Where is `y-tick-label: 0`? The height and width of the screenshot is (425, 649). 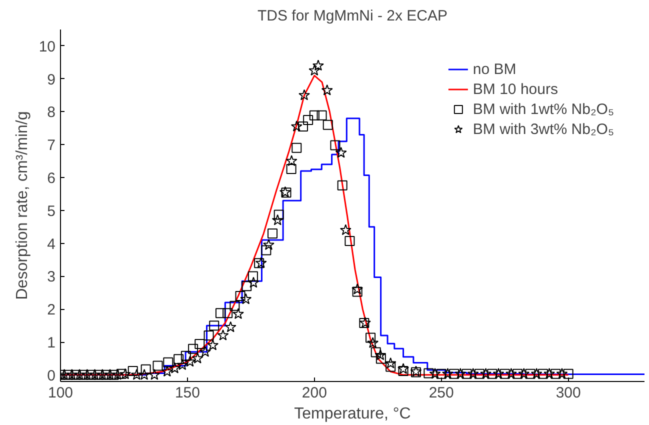
y-tick-label: 0 is located at coordinates (51, 375).